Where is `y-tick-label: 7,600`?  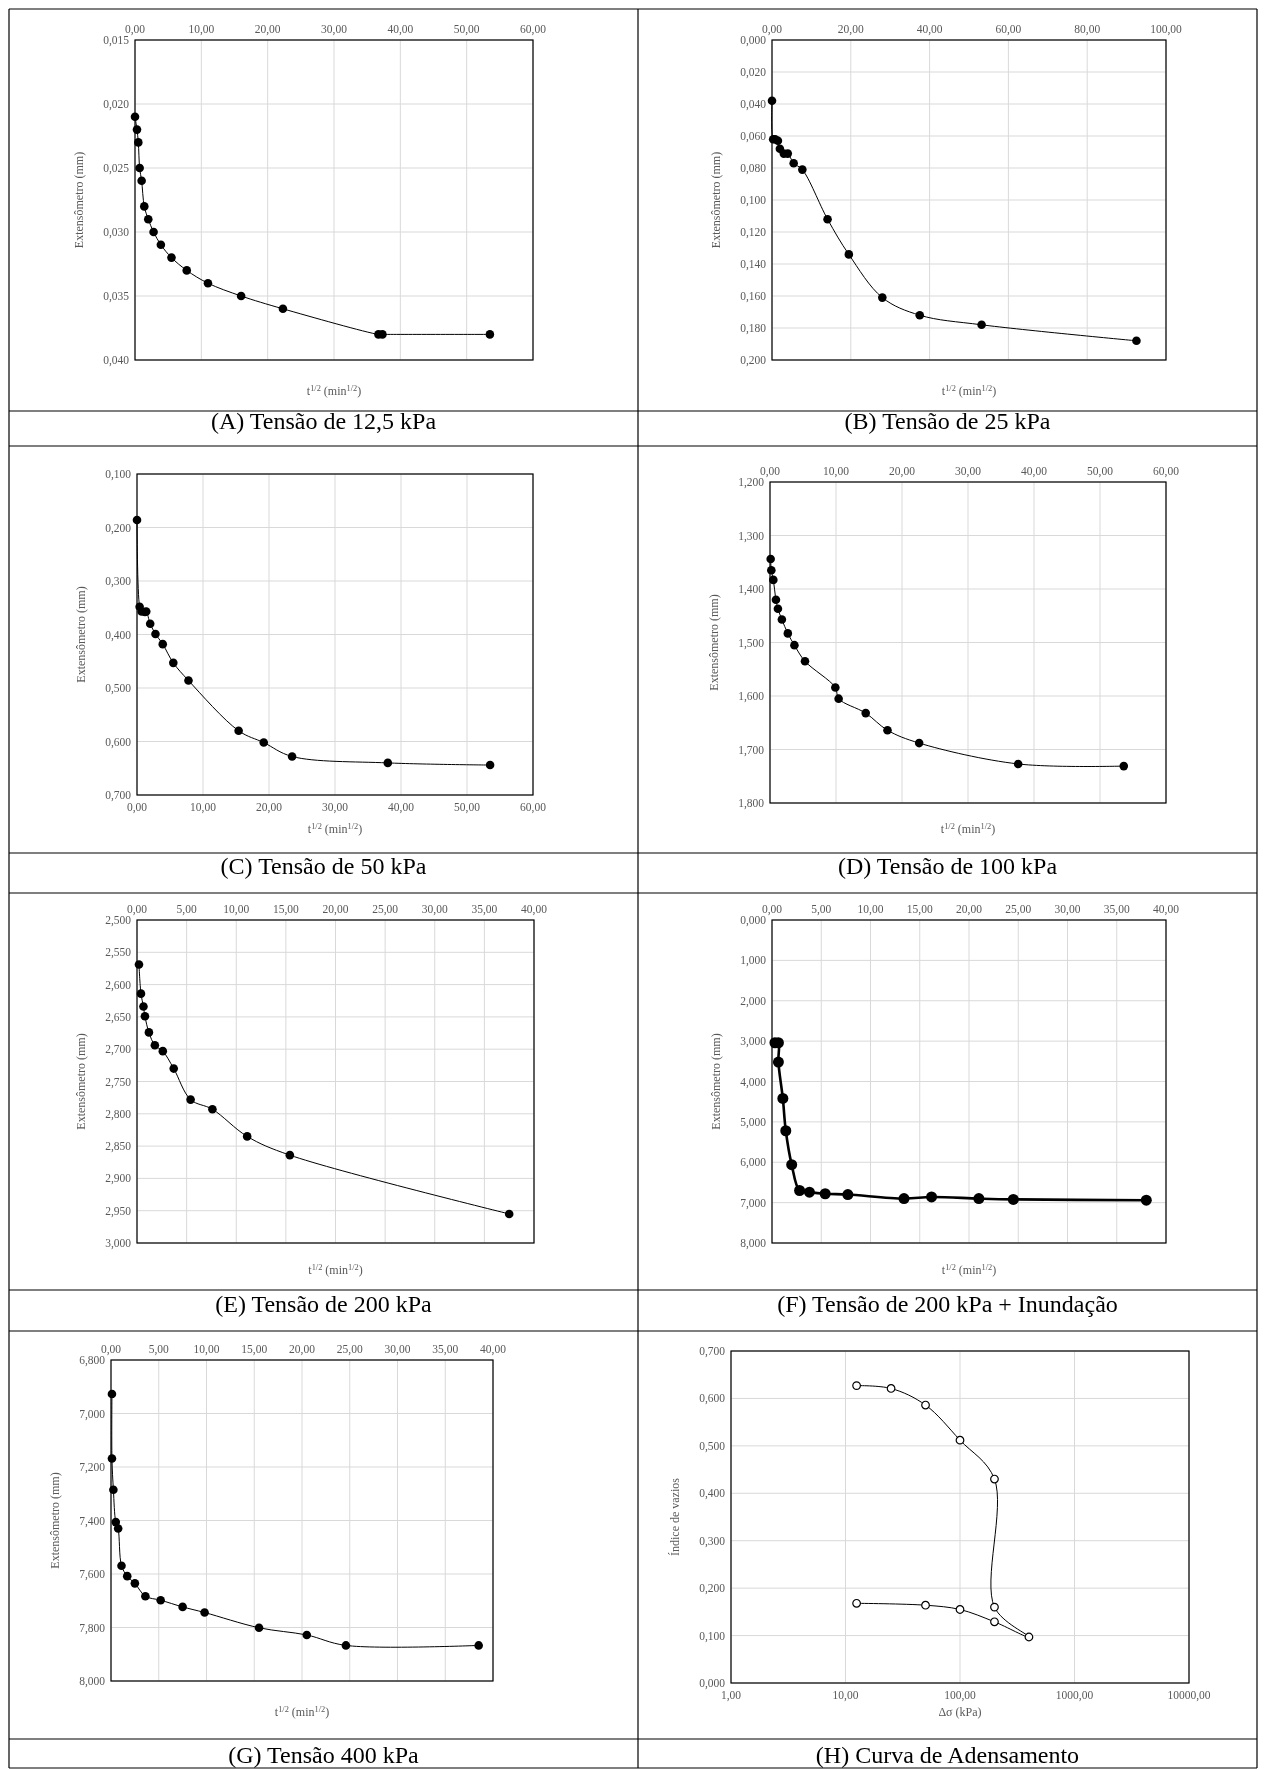
y-tick-label: 7,600 is located at coordinates (92, 1574).